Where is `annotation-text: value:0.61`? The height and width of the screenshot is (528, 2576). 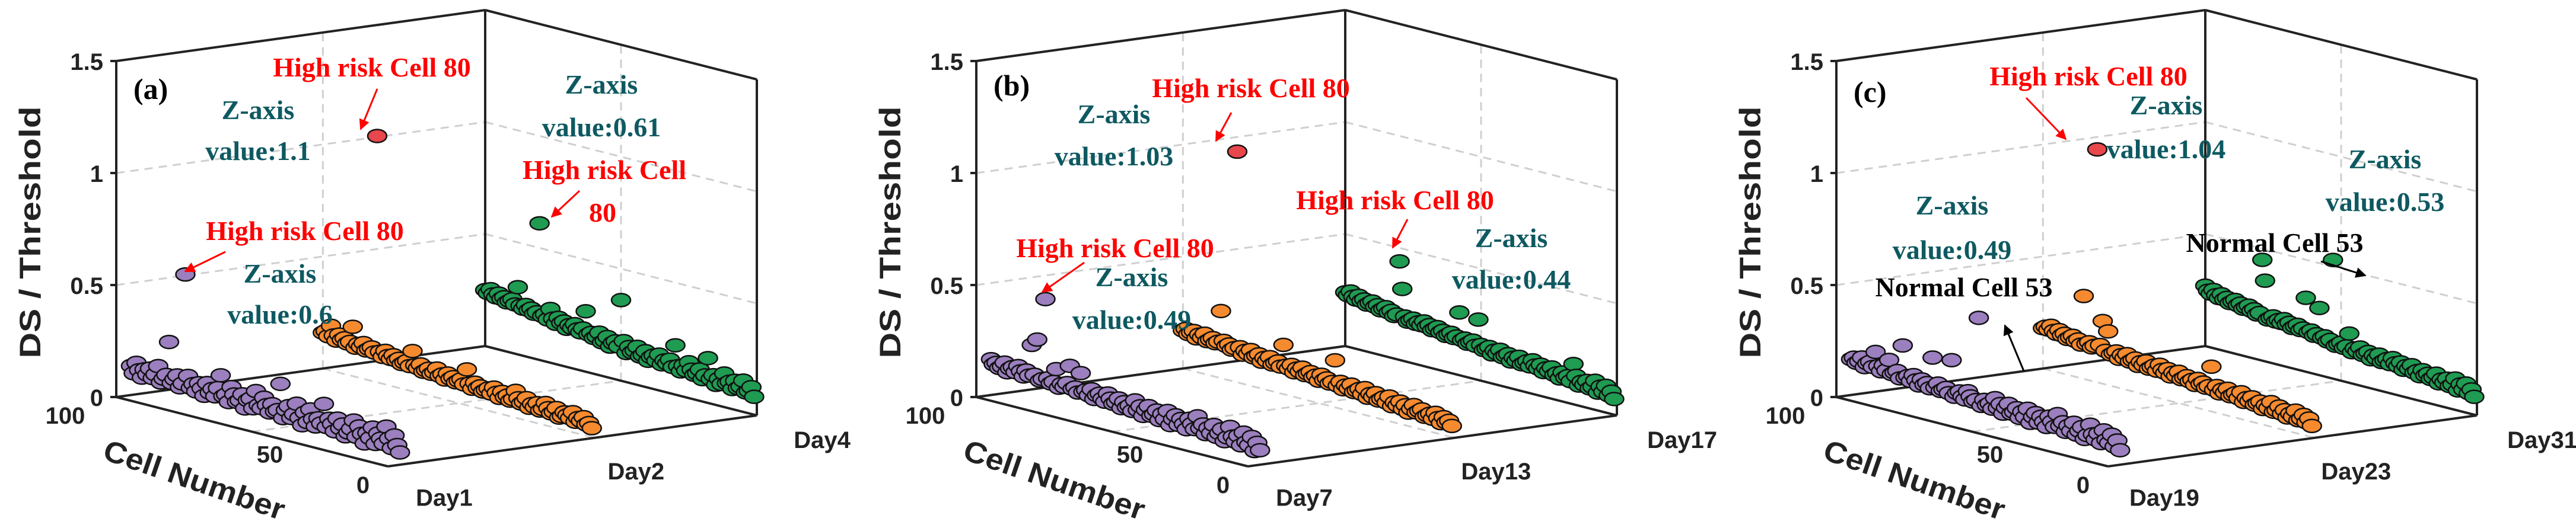 annotation-text: value:0.61 is located at coordinates (601, 127).